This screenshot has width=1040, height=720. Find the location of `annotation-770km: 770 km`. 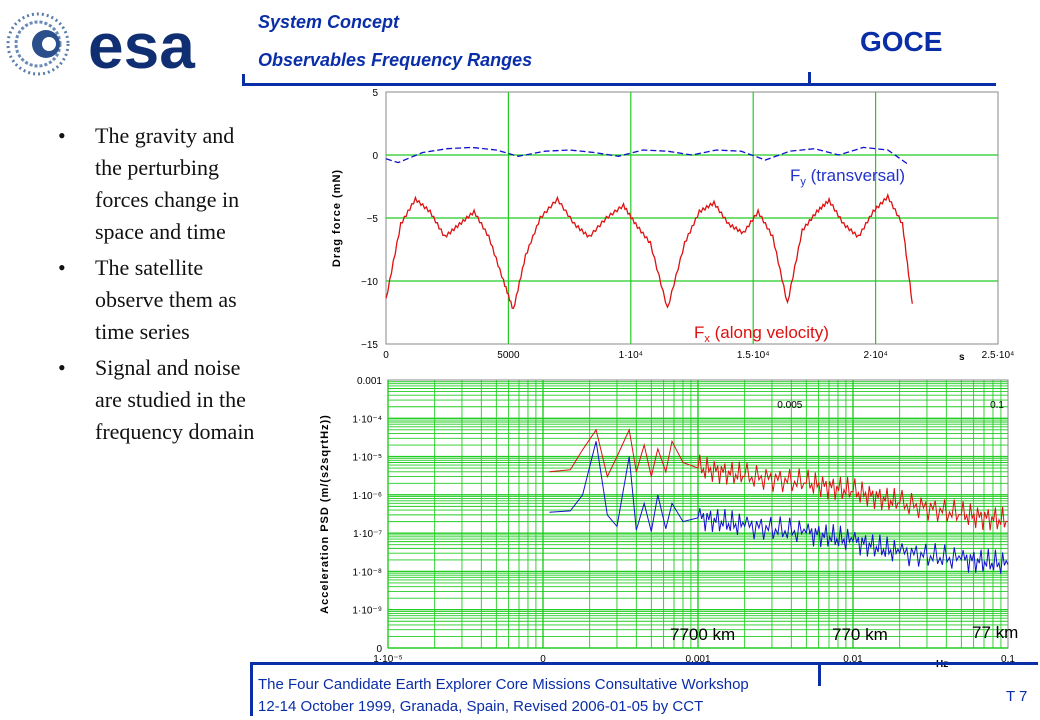

annotation-770km: 770 km is located at coordinates (860, 634).